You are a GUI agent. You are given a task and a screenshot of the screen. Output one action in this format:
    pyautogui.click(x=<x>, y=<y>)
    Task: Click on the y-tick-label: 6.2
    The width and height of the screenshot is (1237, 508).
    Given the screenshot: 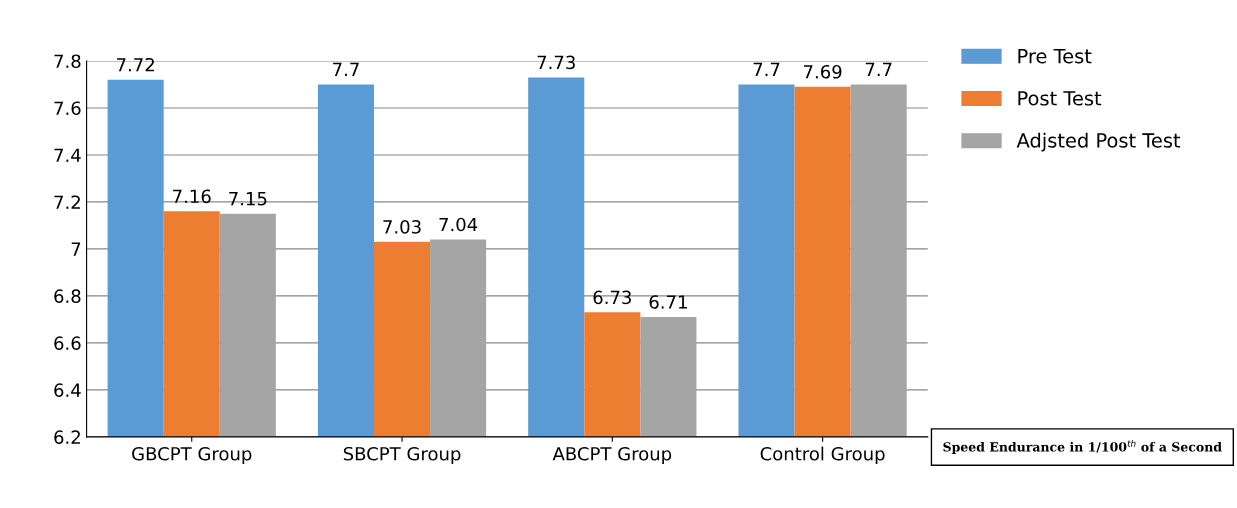 What is the action you would take?
    pyautogui.click(x=67, y=437)
    